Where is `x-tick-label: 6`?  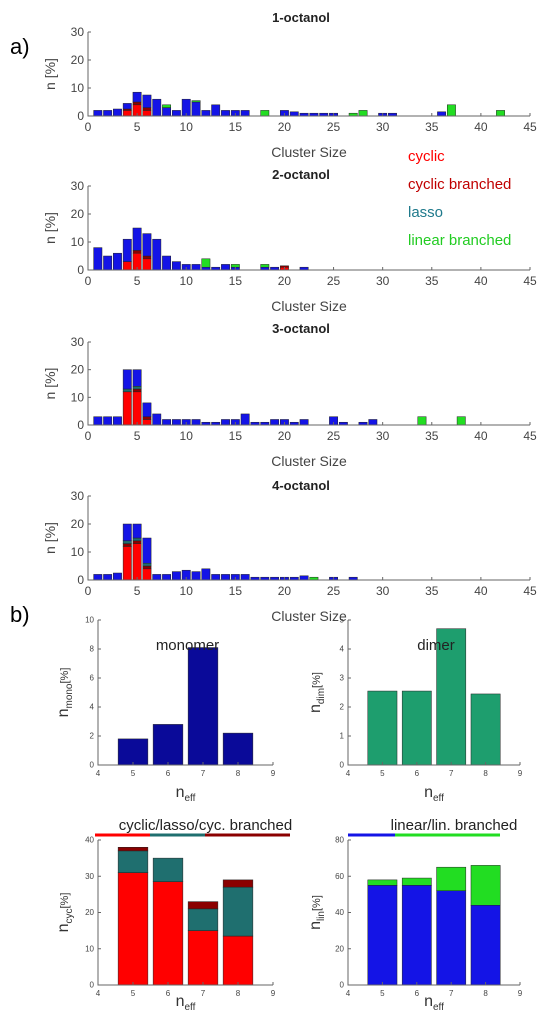
x-tick-label: 6 is located at coordinates (417, 993).